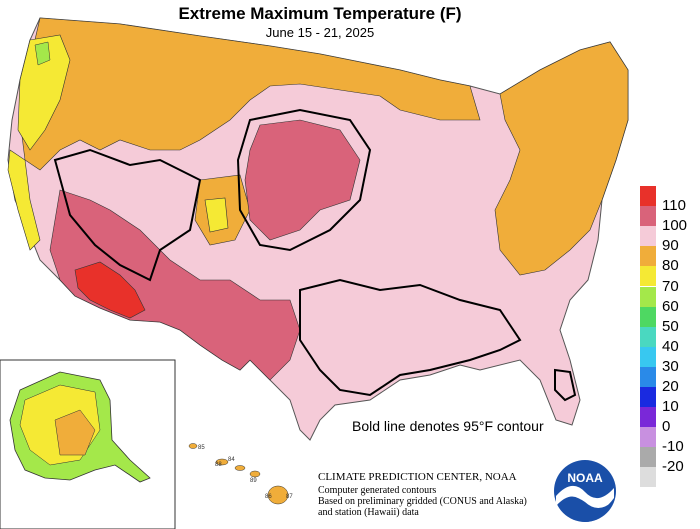  Describe the element at coordinates (670, 407) in the screenshot. I see `legend-label: 10` at that location.